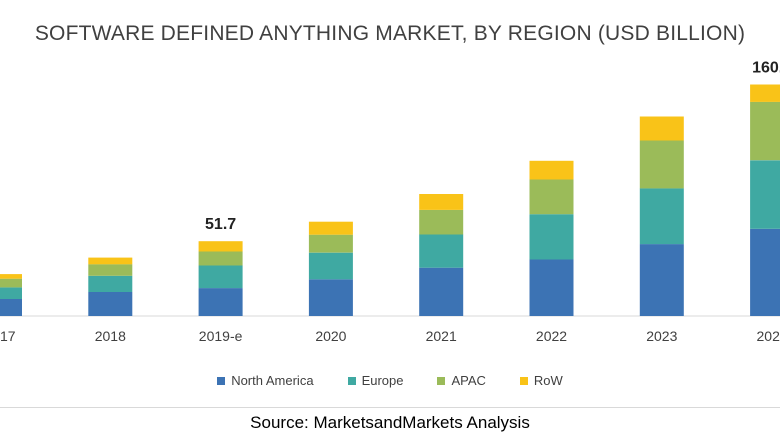 This screenshot has height=440, width=780. What do you see at coordinates (11, 293) in the screenshot?
I see `bar-europe-2017` at bounding box center [11, 293].